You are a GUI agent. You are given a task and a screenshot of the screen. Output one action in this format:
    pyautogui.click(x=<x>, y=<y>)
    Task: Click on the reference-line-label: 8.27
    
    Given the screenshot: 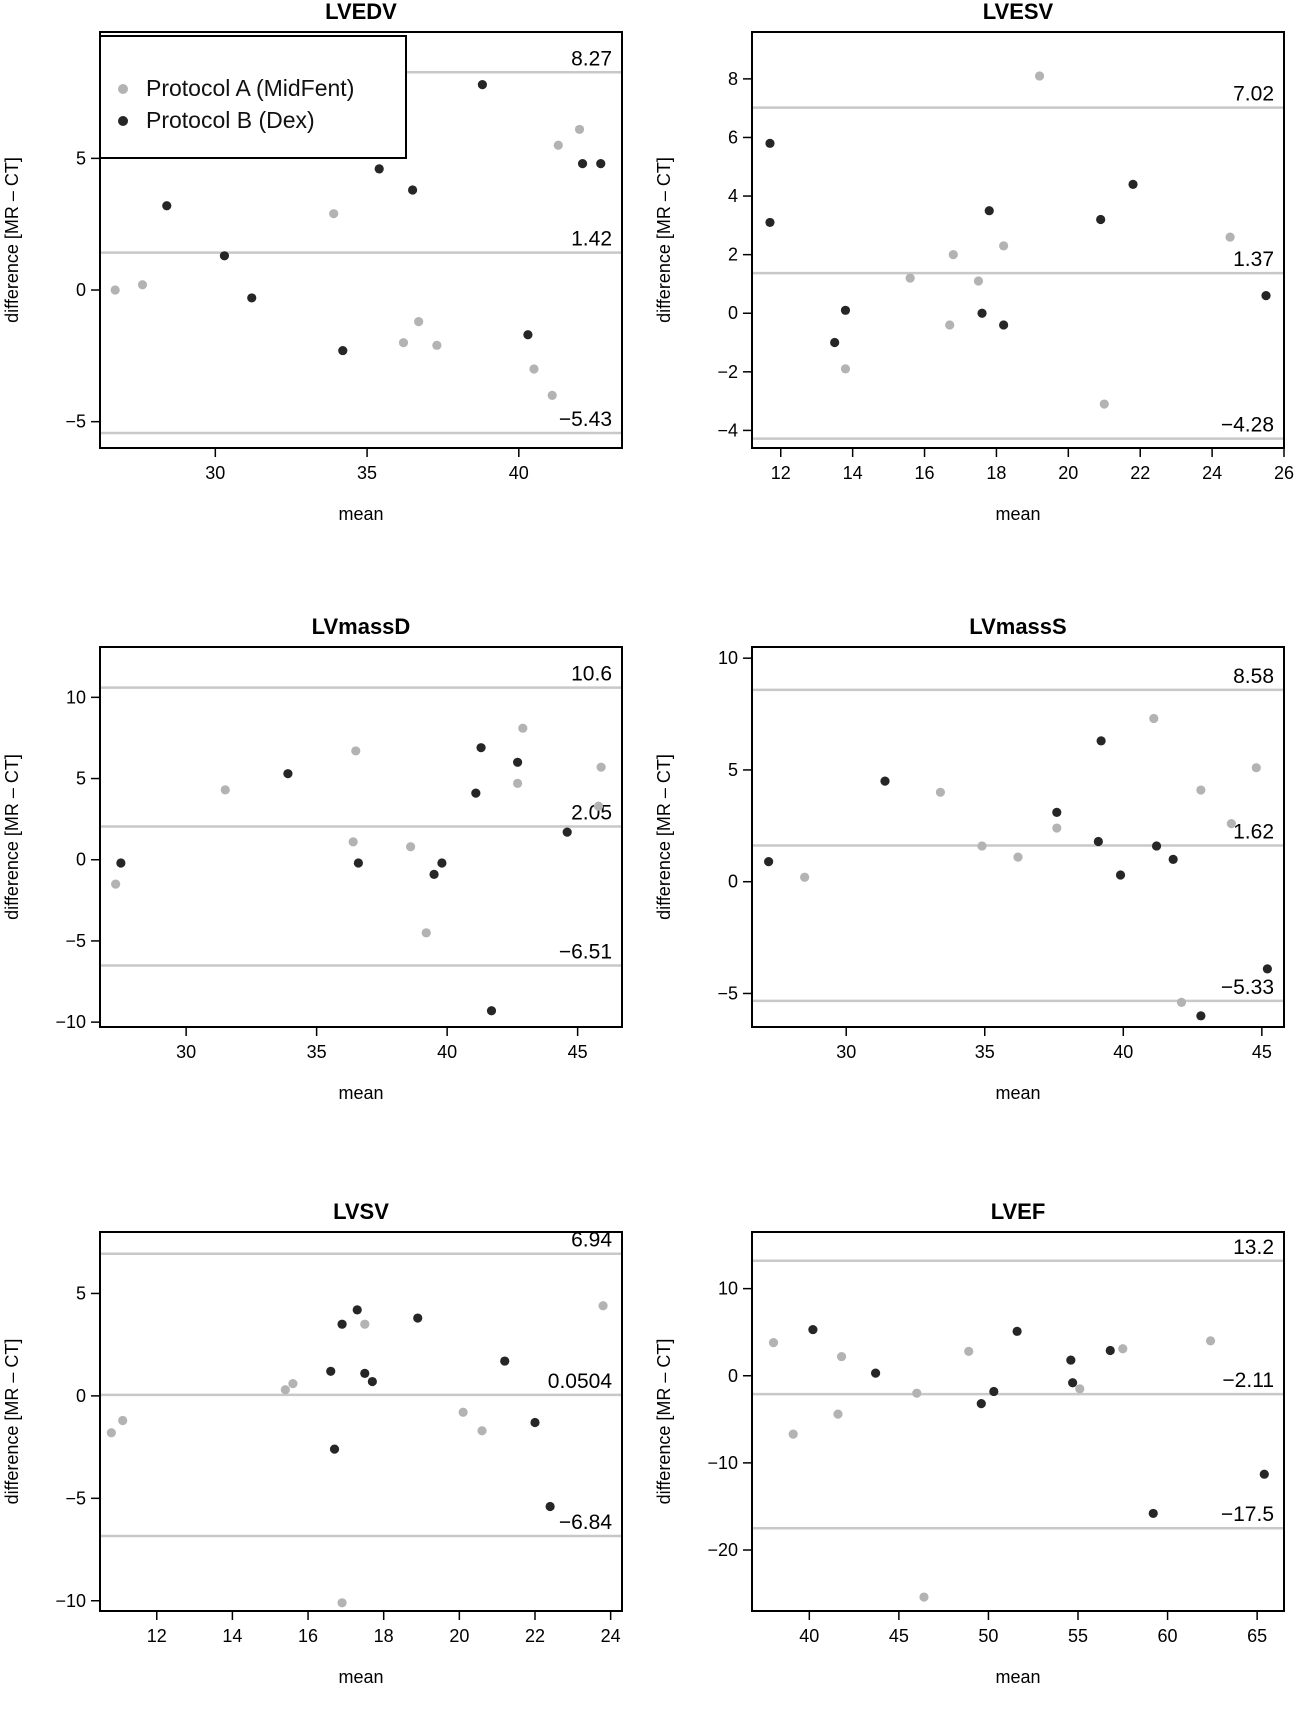 What is the action you would take?
    pyautogui.click(x=591, y=58)
    